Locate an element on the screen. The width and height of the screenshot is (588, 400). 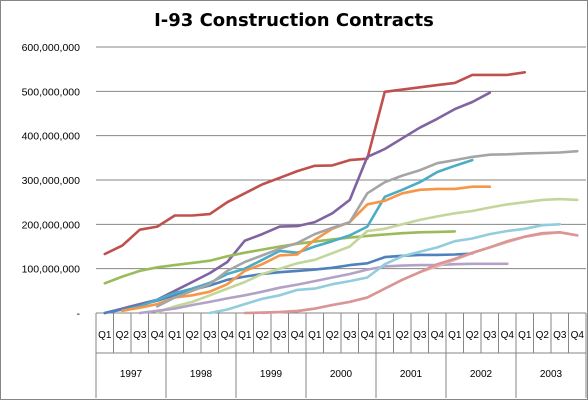
y-tick-label: 200,000,000 is located at coordinates (51, 225).